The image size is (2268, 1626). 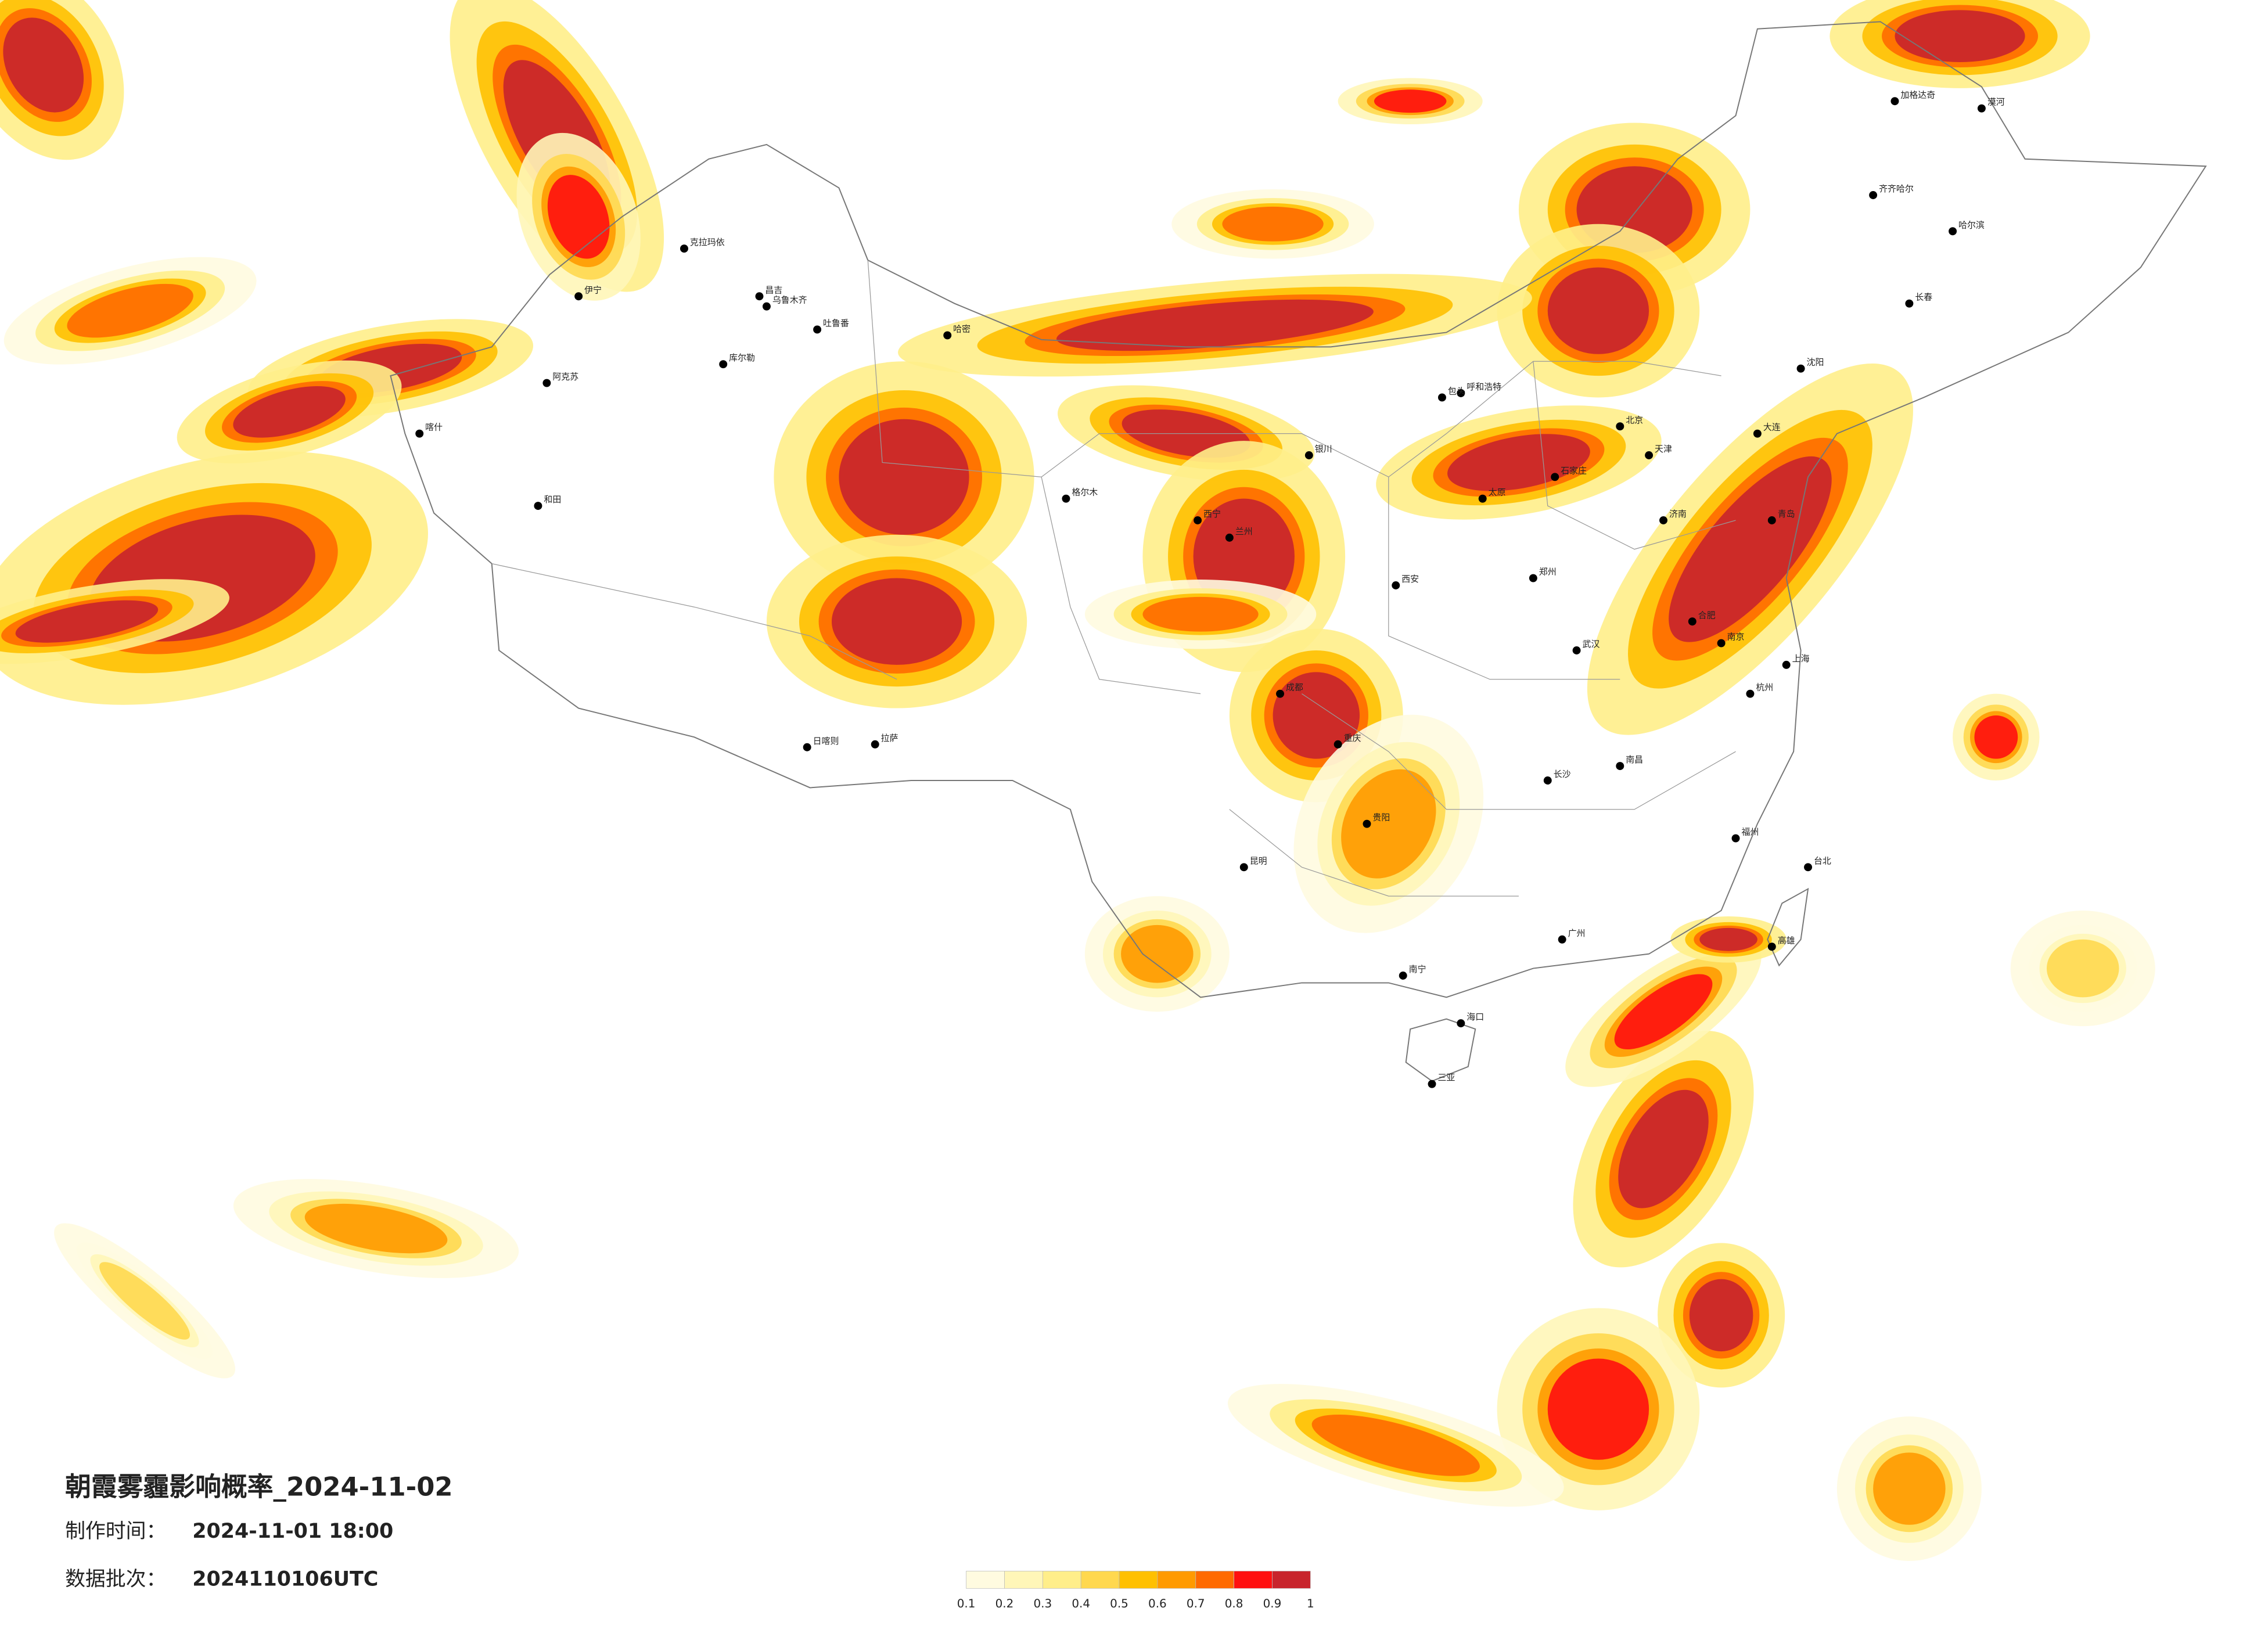 I want to click on legend-tick-label: 0.1, so click(x=966, y=1603).